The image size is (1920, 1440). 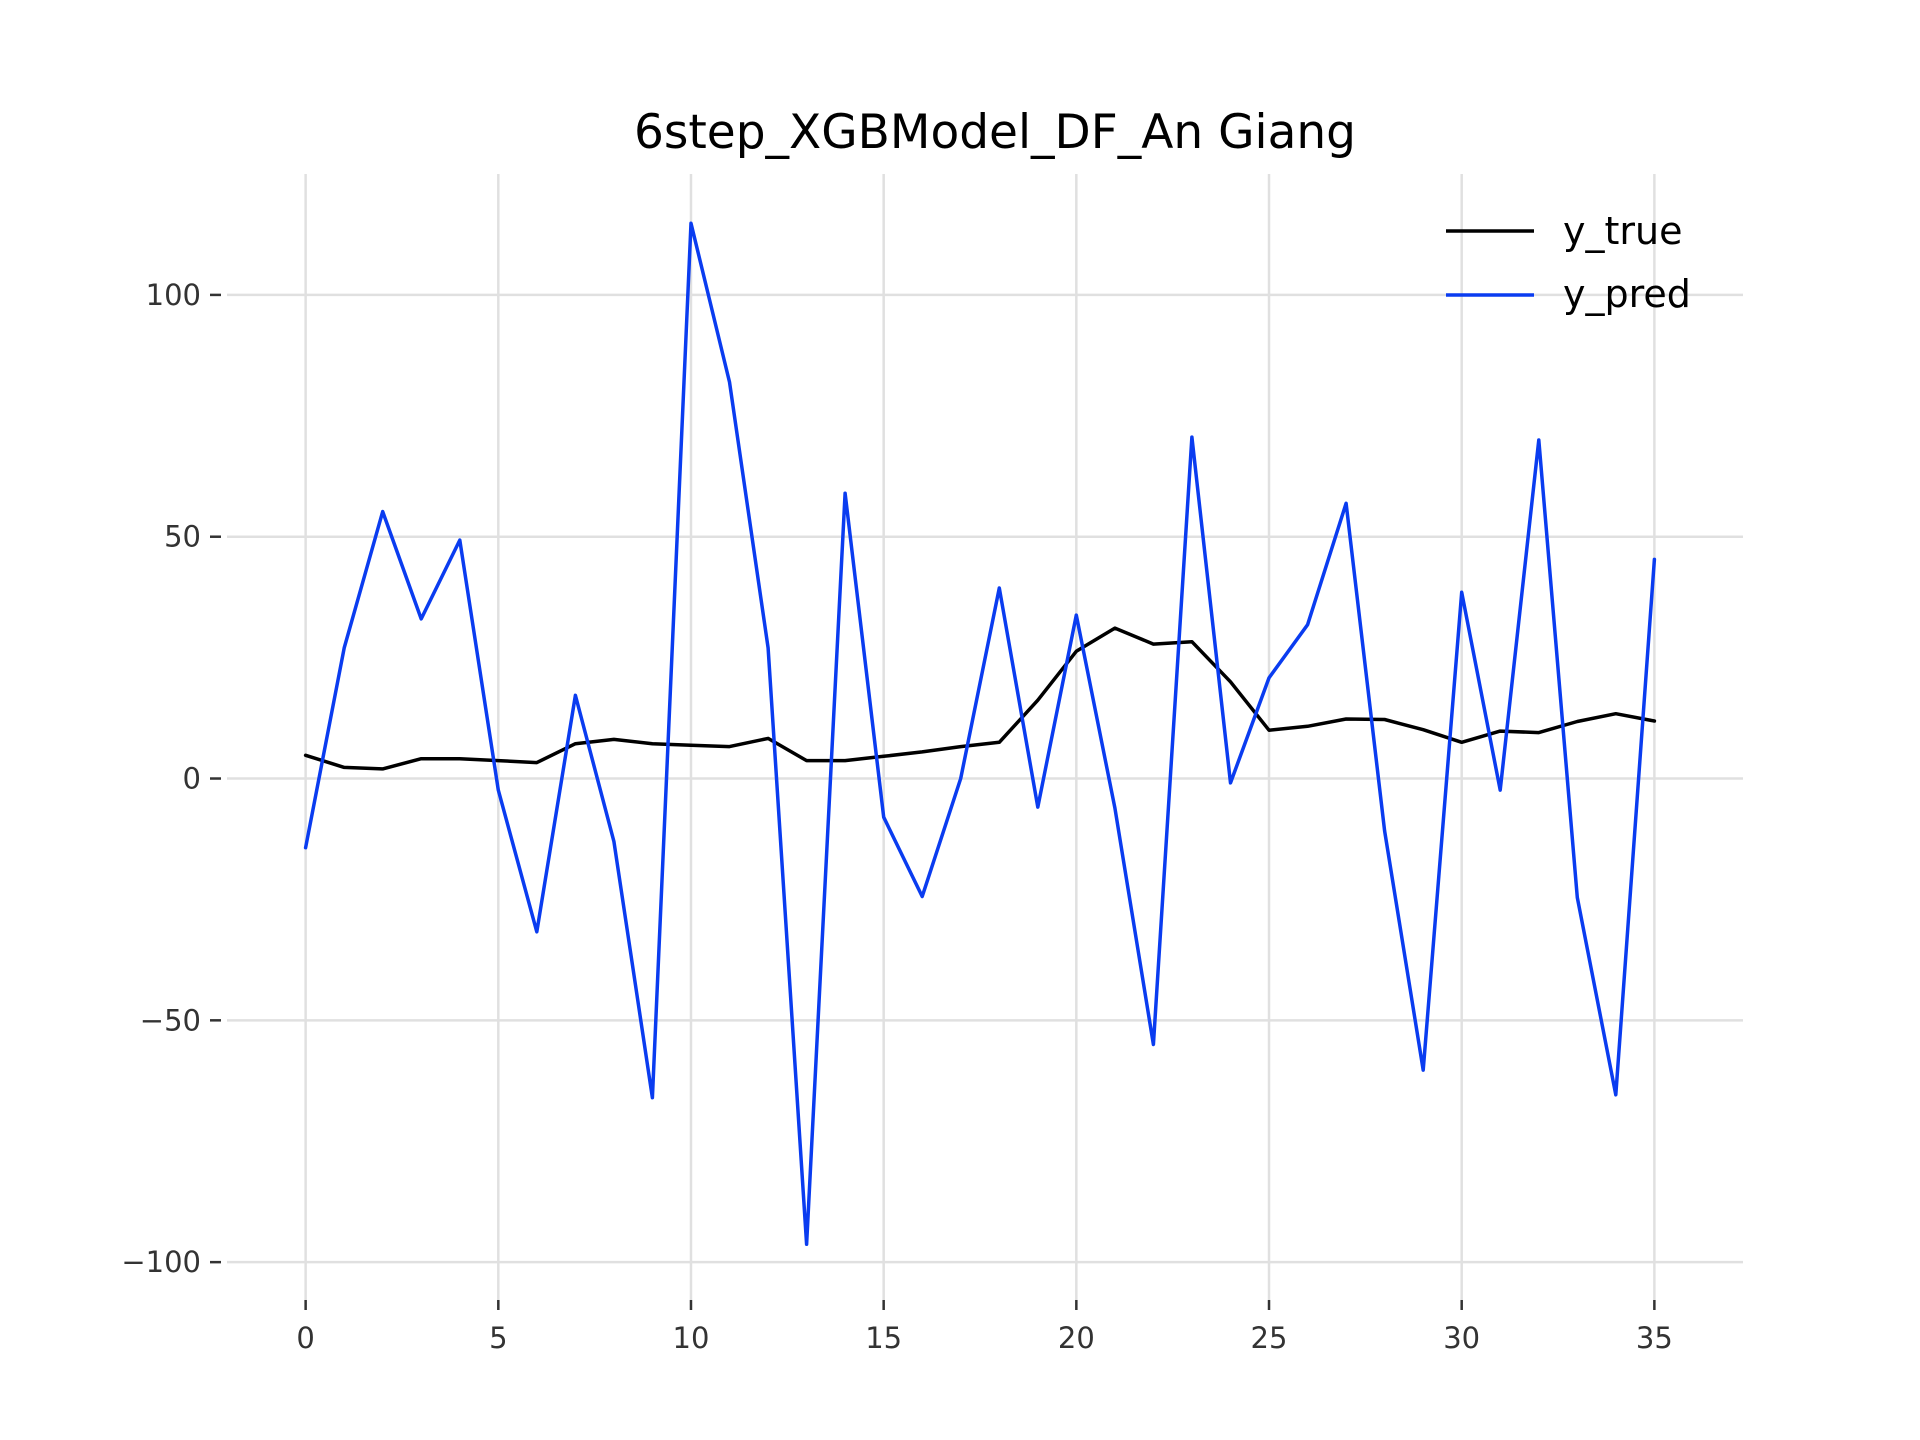 What do you see at coordinates (171, 778) in the screenshot?
I see `y-axis: −100 −50 0 50 100` at bounding box center [171, 778].